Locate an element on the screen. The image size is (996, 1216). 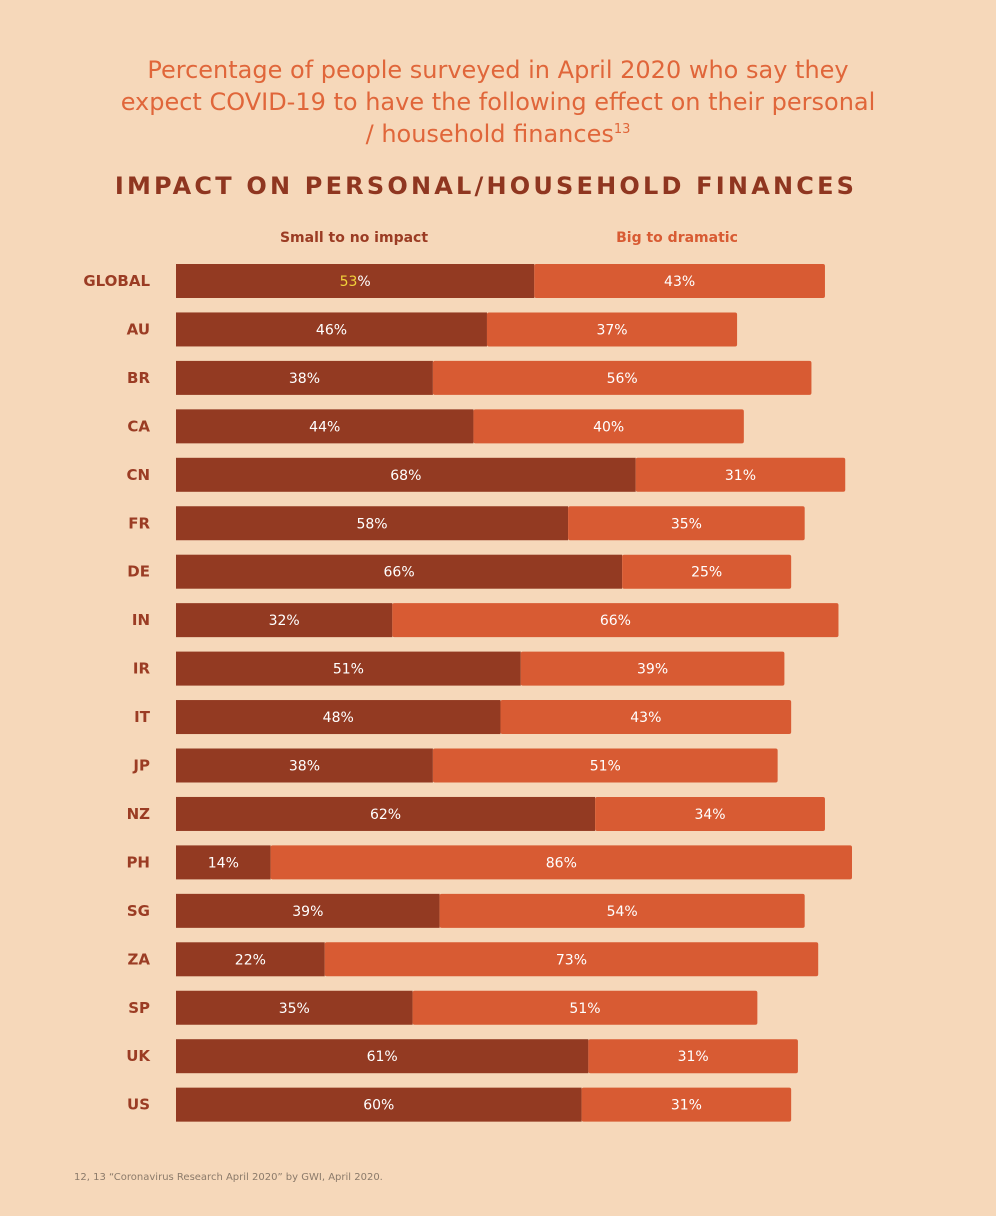
value-label-small: 66% is located at coordinates (399, 573).